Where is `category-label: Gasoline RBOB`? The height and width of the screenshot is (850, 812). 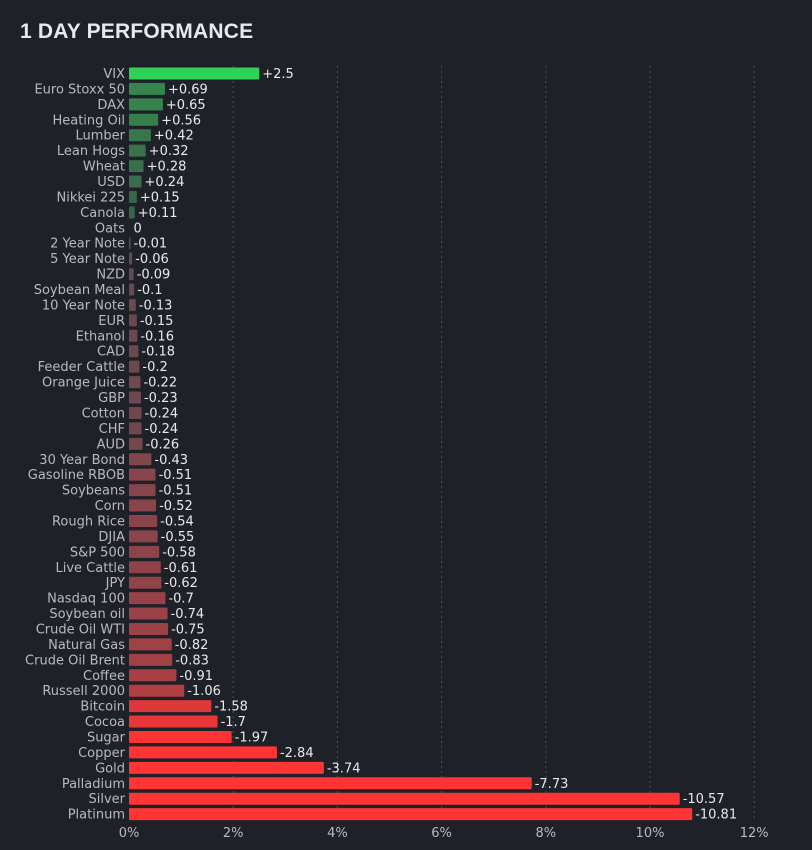
category-label: Gasoline RBOB is located at coordinates (76, 475).